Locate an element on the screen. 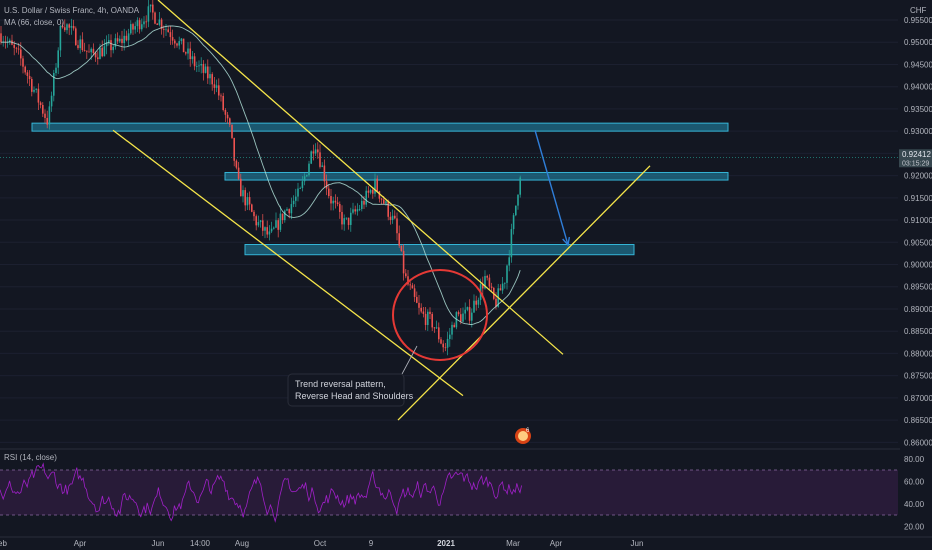  arrow-head is located at coordinates (566, 241).